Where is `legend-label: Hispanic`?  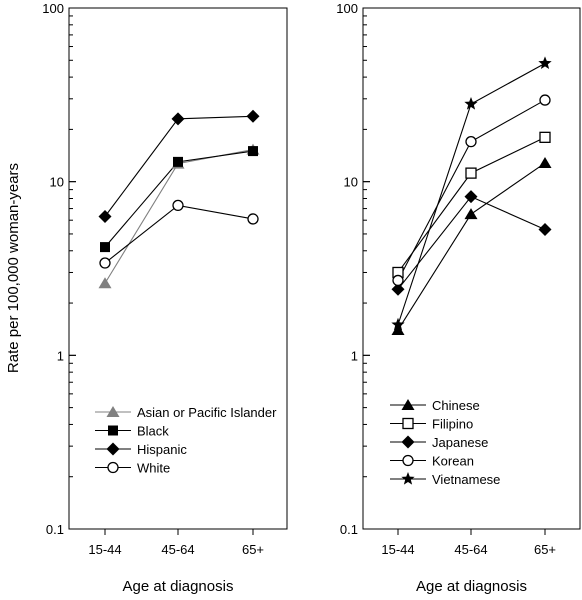 legend-label: Hispanic is located at coordinates (162, 449).